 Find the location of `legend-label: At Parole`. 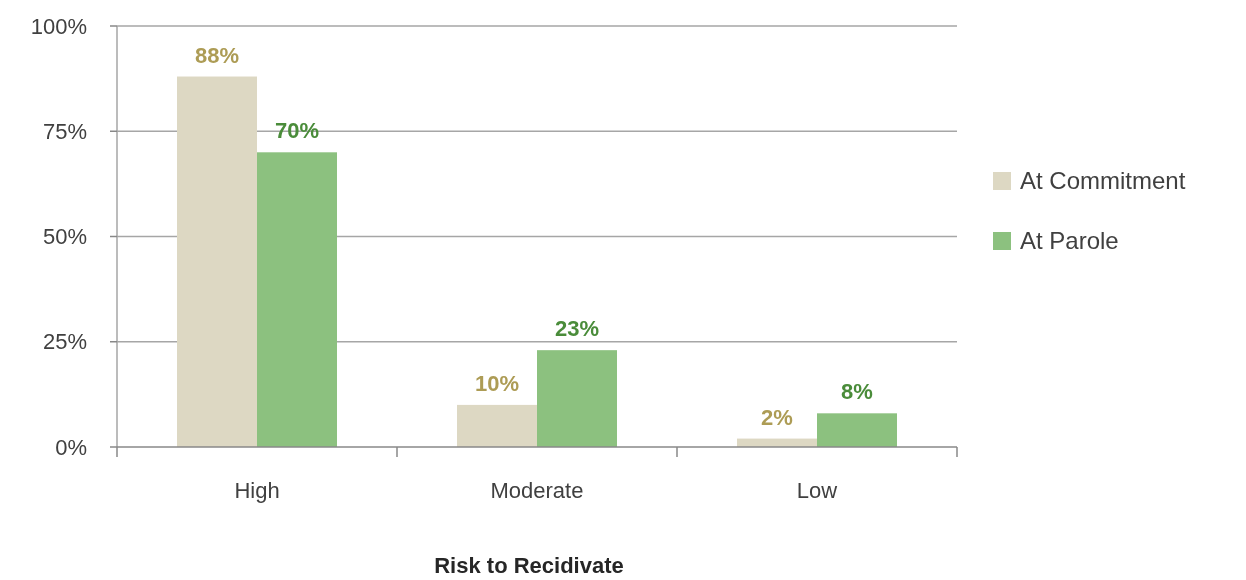

legend-label: At Parole is located at coordinates (1069, 241).